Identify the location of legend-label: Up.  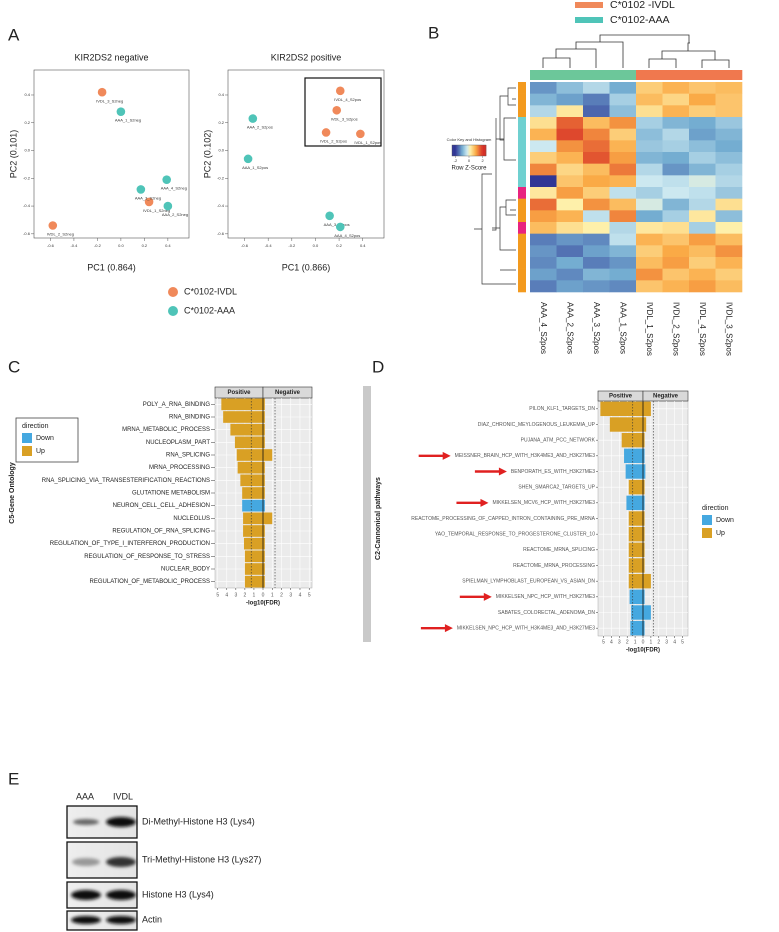
(720, 533).